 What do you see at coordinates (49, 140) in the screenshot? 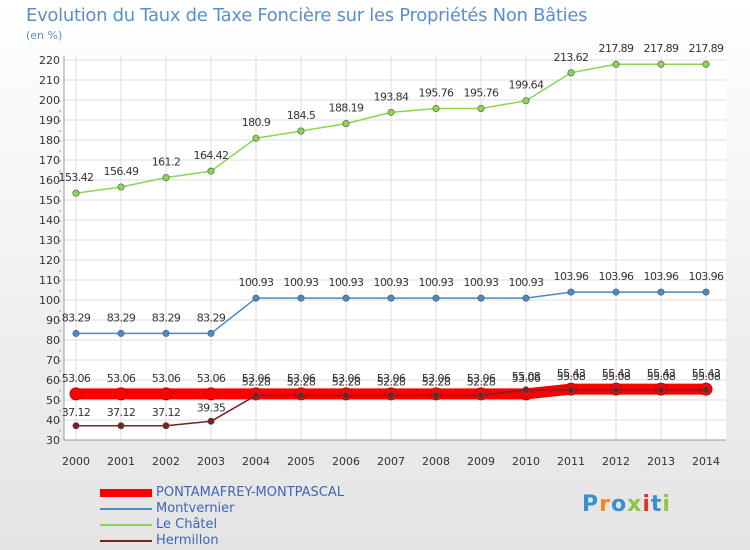
I see `y-tick-label: 180` at bounding box center [49, 140].